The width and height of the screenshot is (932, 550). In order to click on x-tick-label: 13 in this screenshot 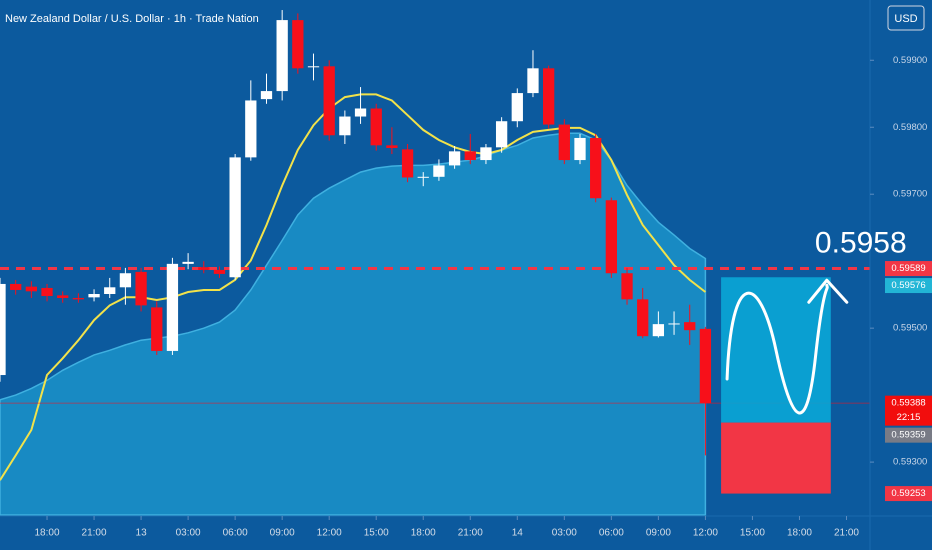, I will do `click(142, 533)`.